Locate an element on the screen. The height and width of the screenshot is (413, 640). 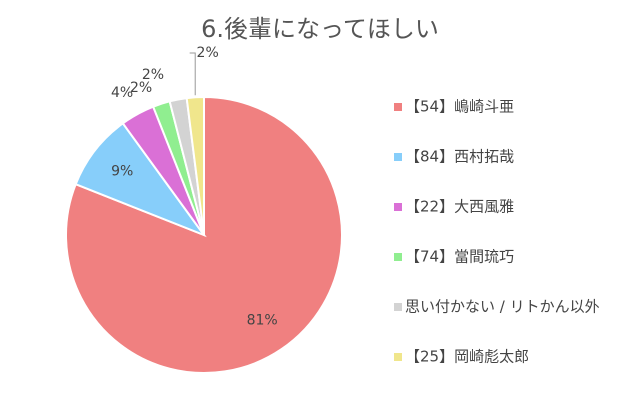
data-label: 81% is located at coordinates (262, 321).